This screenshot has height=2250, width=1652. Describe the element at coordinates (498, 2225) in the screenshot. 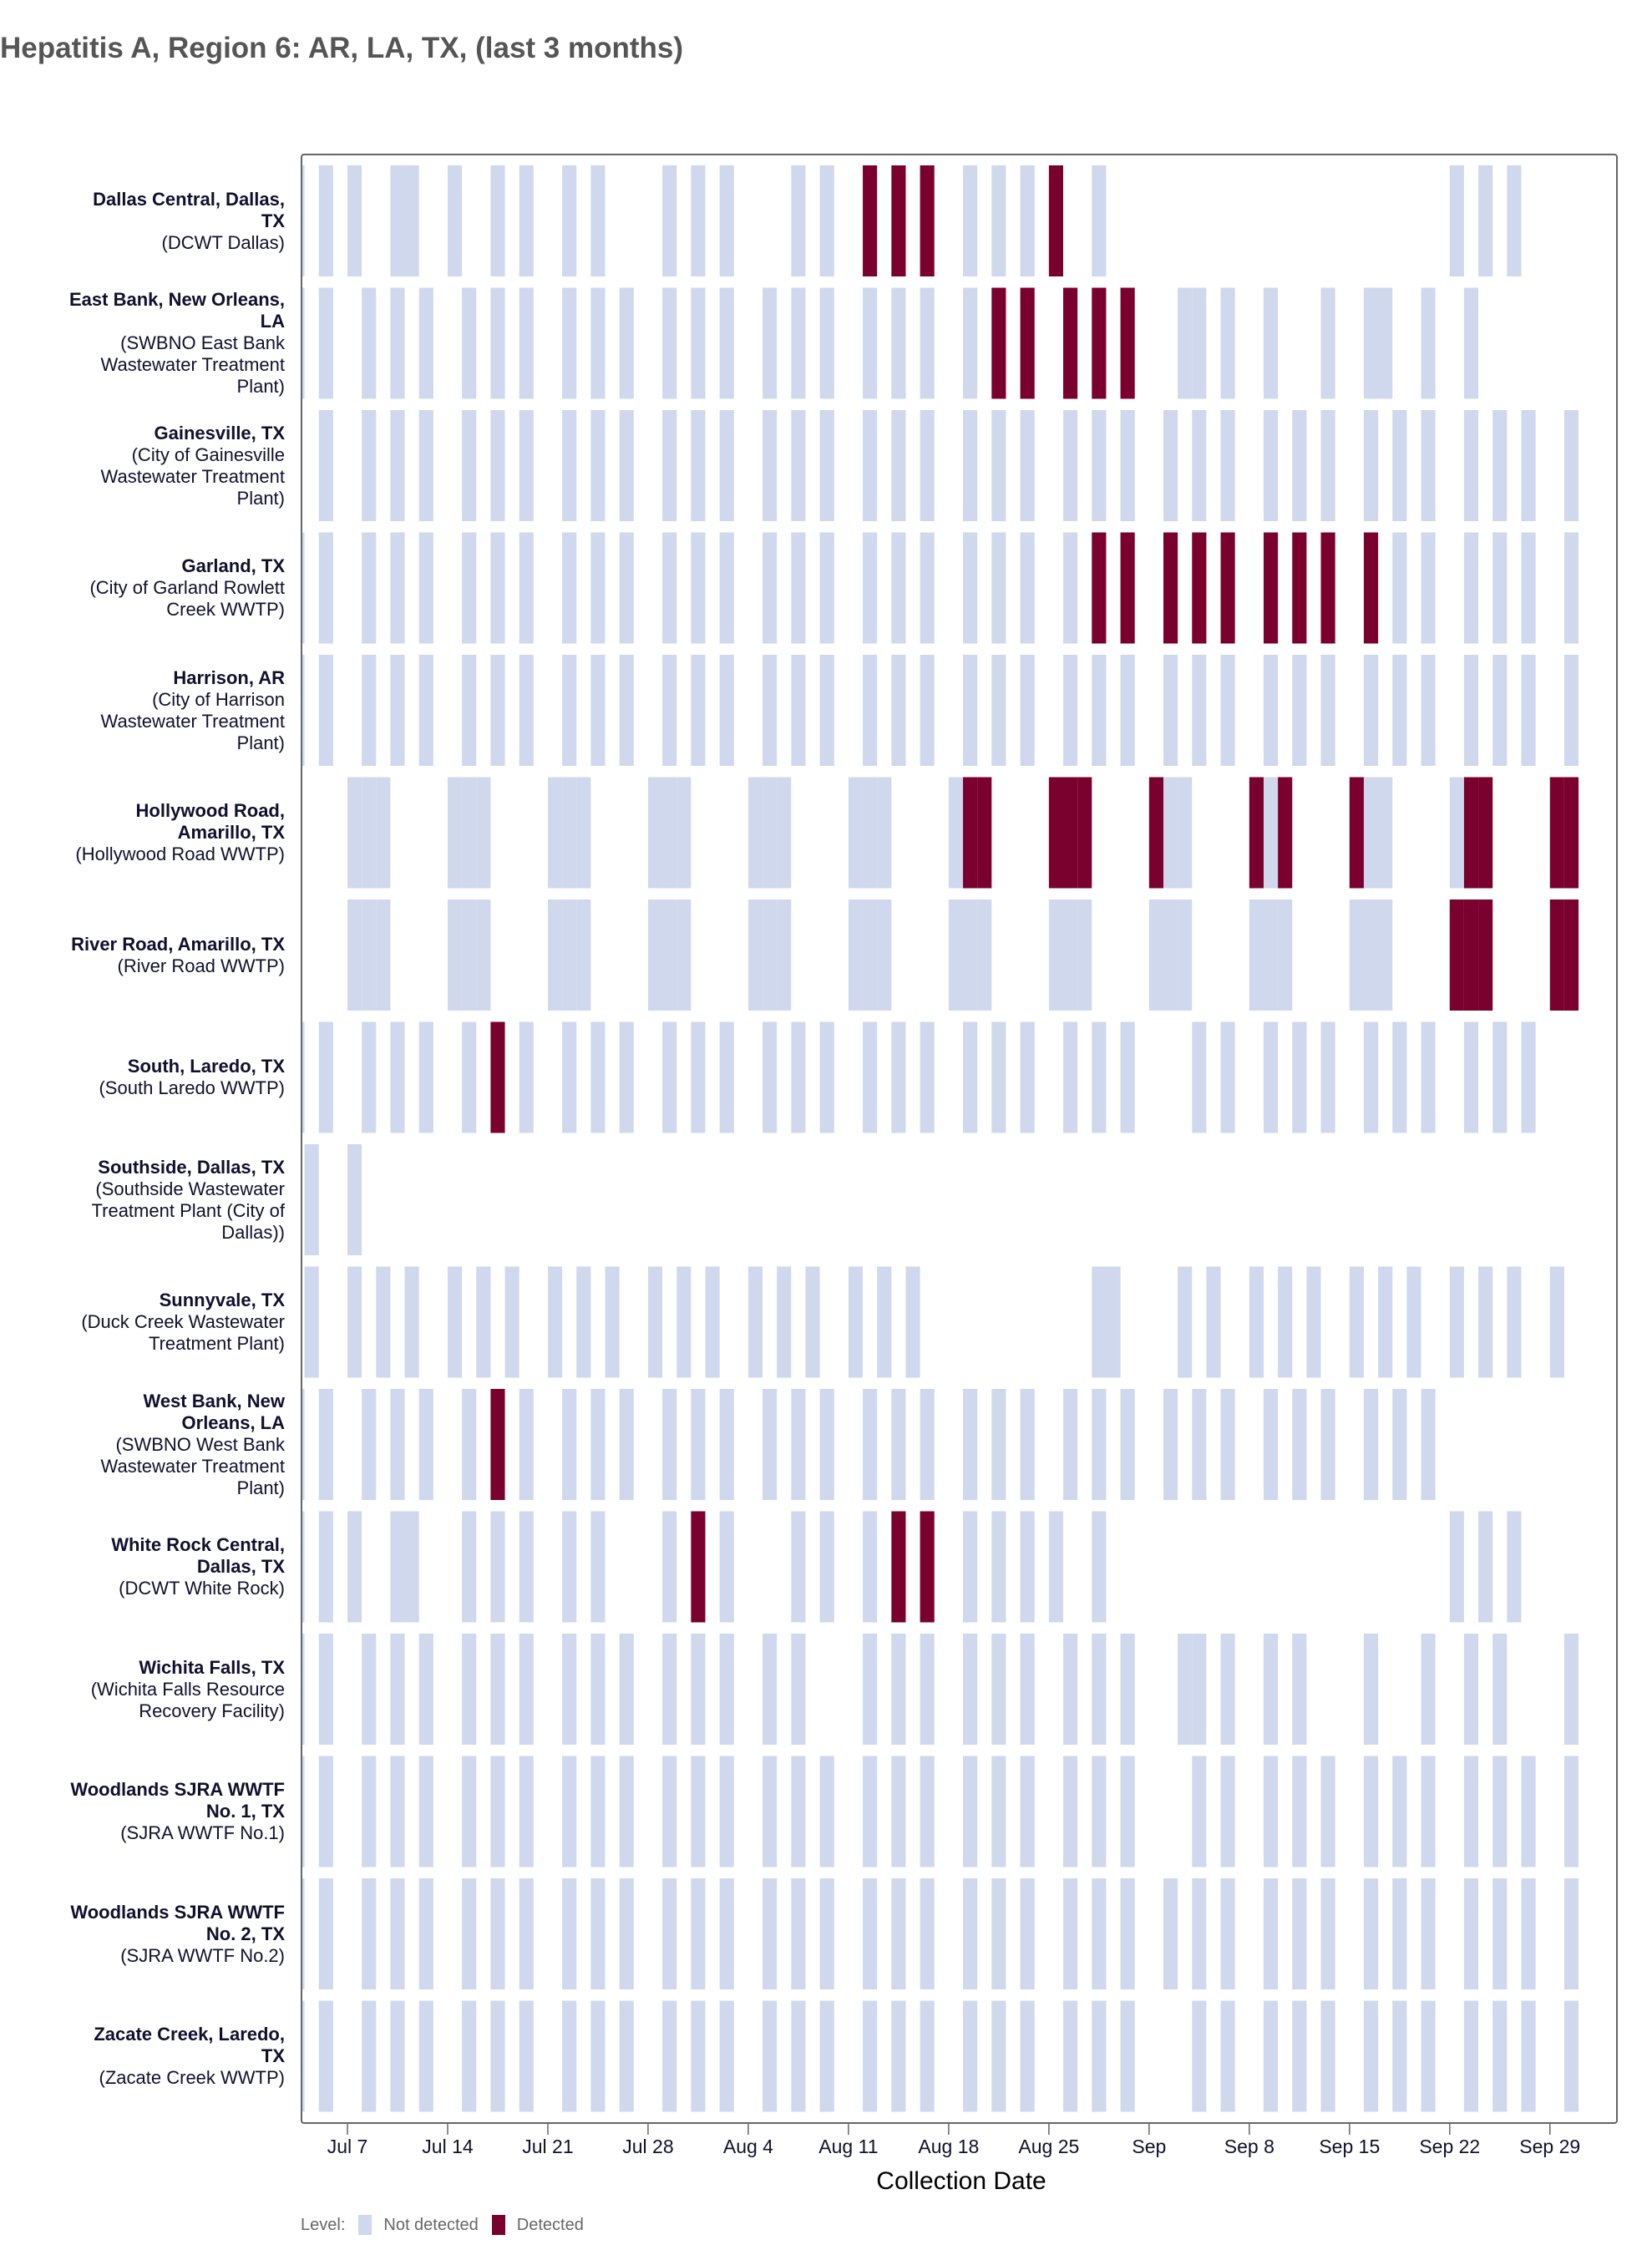

I see `legend-swatch-detected` at that location.